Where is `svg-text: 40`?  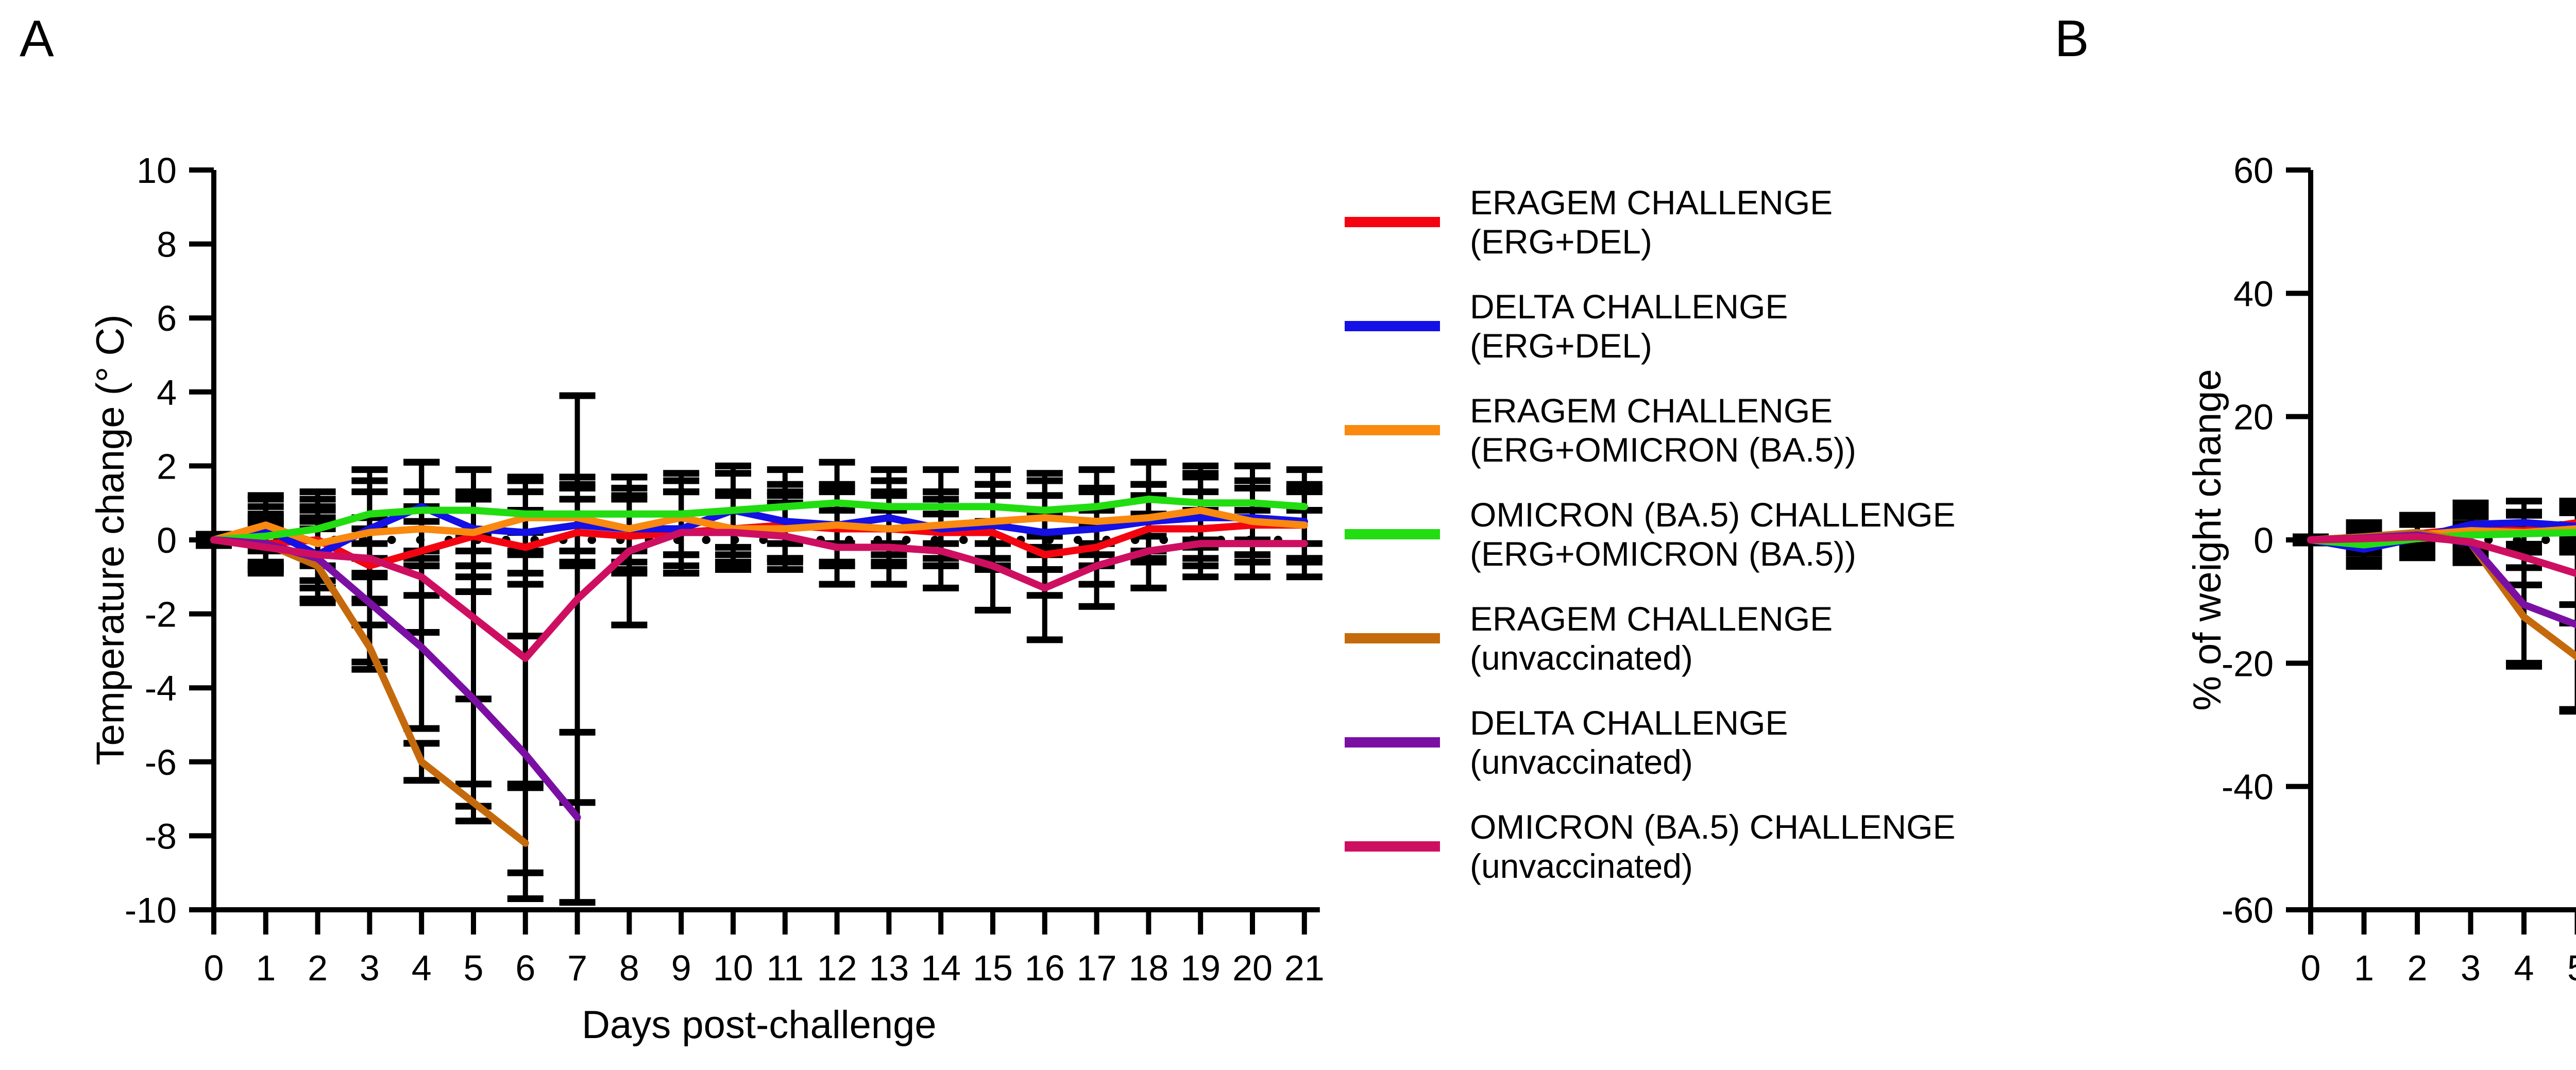
svg-text: 40 is located at coordinates (2253, 294).